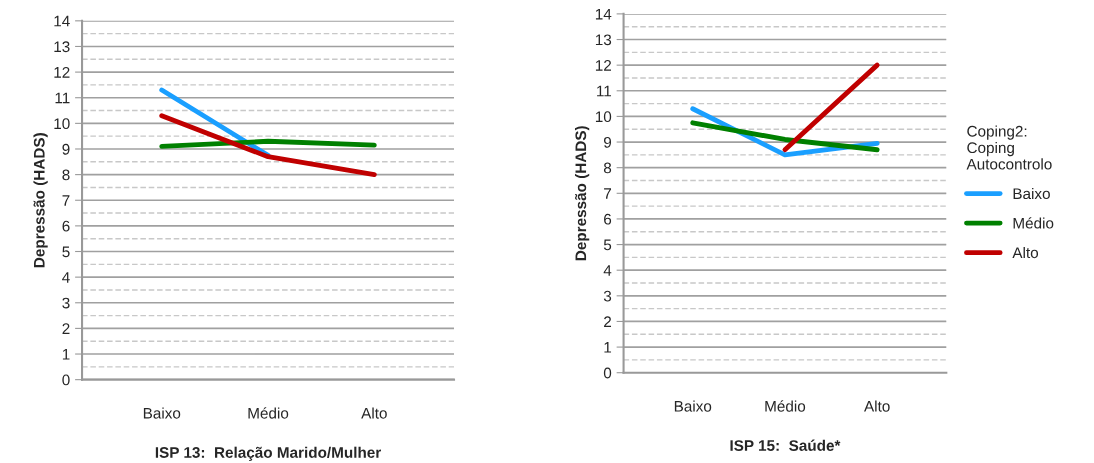  What do you see at coordinates (785, 445) in the screenshot?
I see `x-axis-title: ISP 15: Saúde*` at bounding box center [785, 445].